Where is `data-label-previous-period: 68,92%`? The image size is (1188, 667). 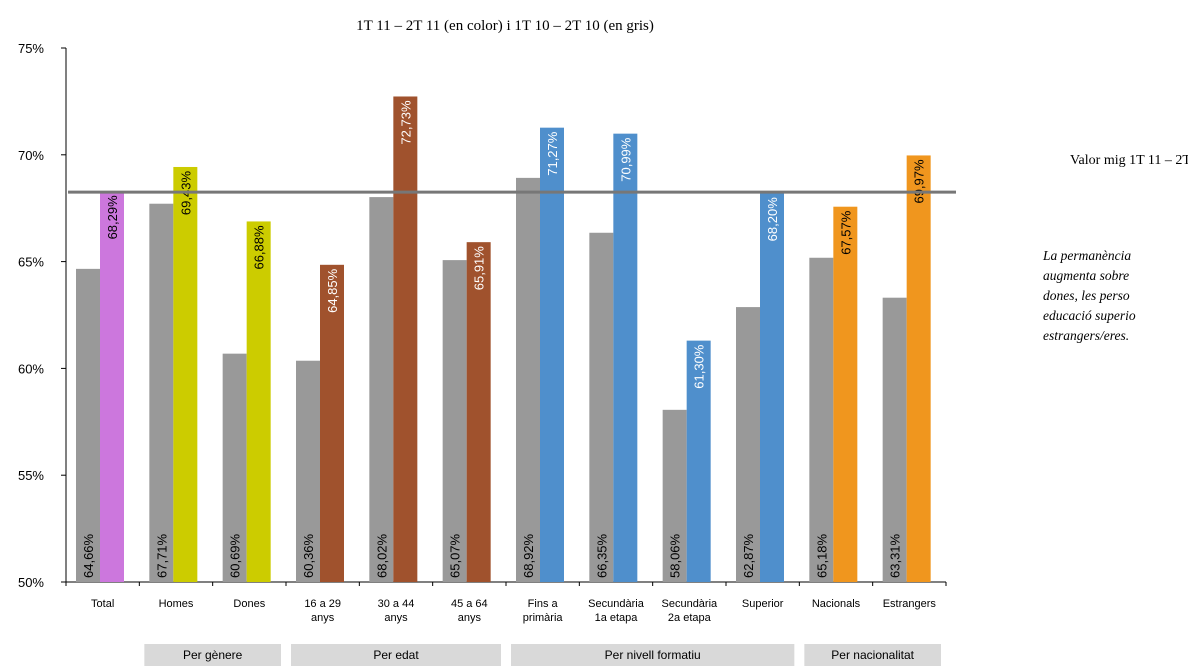
data-label-previous-period: 68,92% is located at coordinates (528, 555).